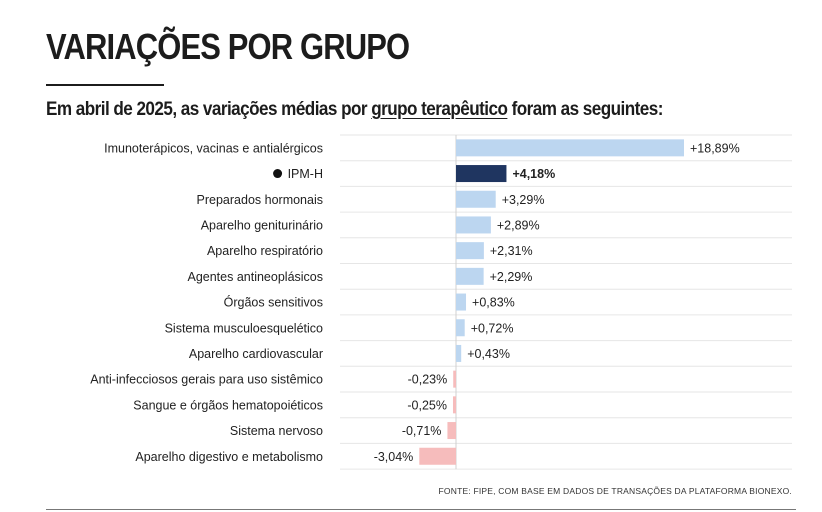  Describe the element at coordinates (493, 303) in the screenshot. I see `value-label: +0,83%` at that location.